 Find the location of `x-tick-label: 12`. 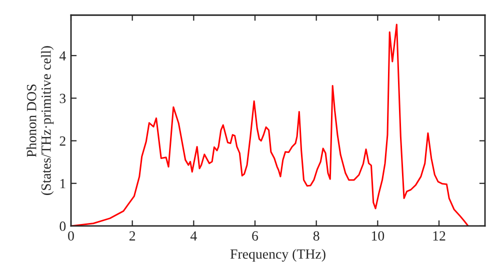

x-tick-label: 12 is located at coordinates (439, 235).